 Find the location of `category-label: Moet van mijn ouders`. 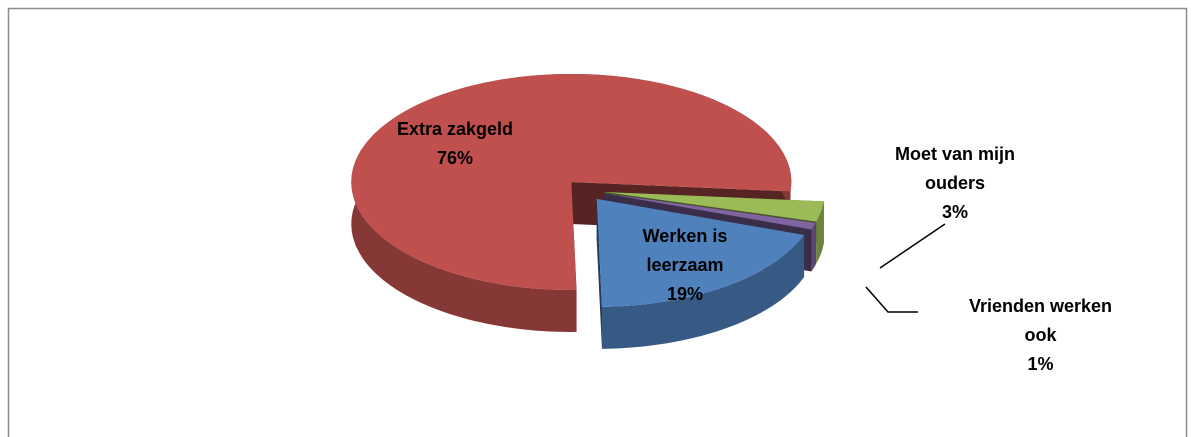

category-label: Moet van mijn ouders is located at coordinates (954, 168).